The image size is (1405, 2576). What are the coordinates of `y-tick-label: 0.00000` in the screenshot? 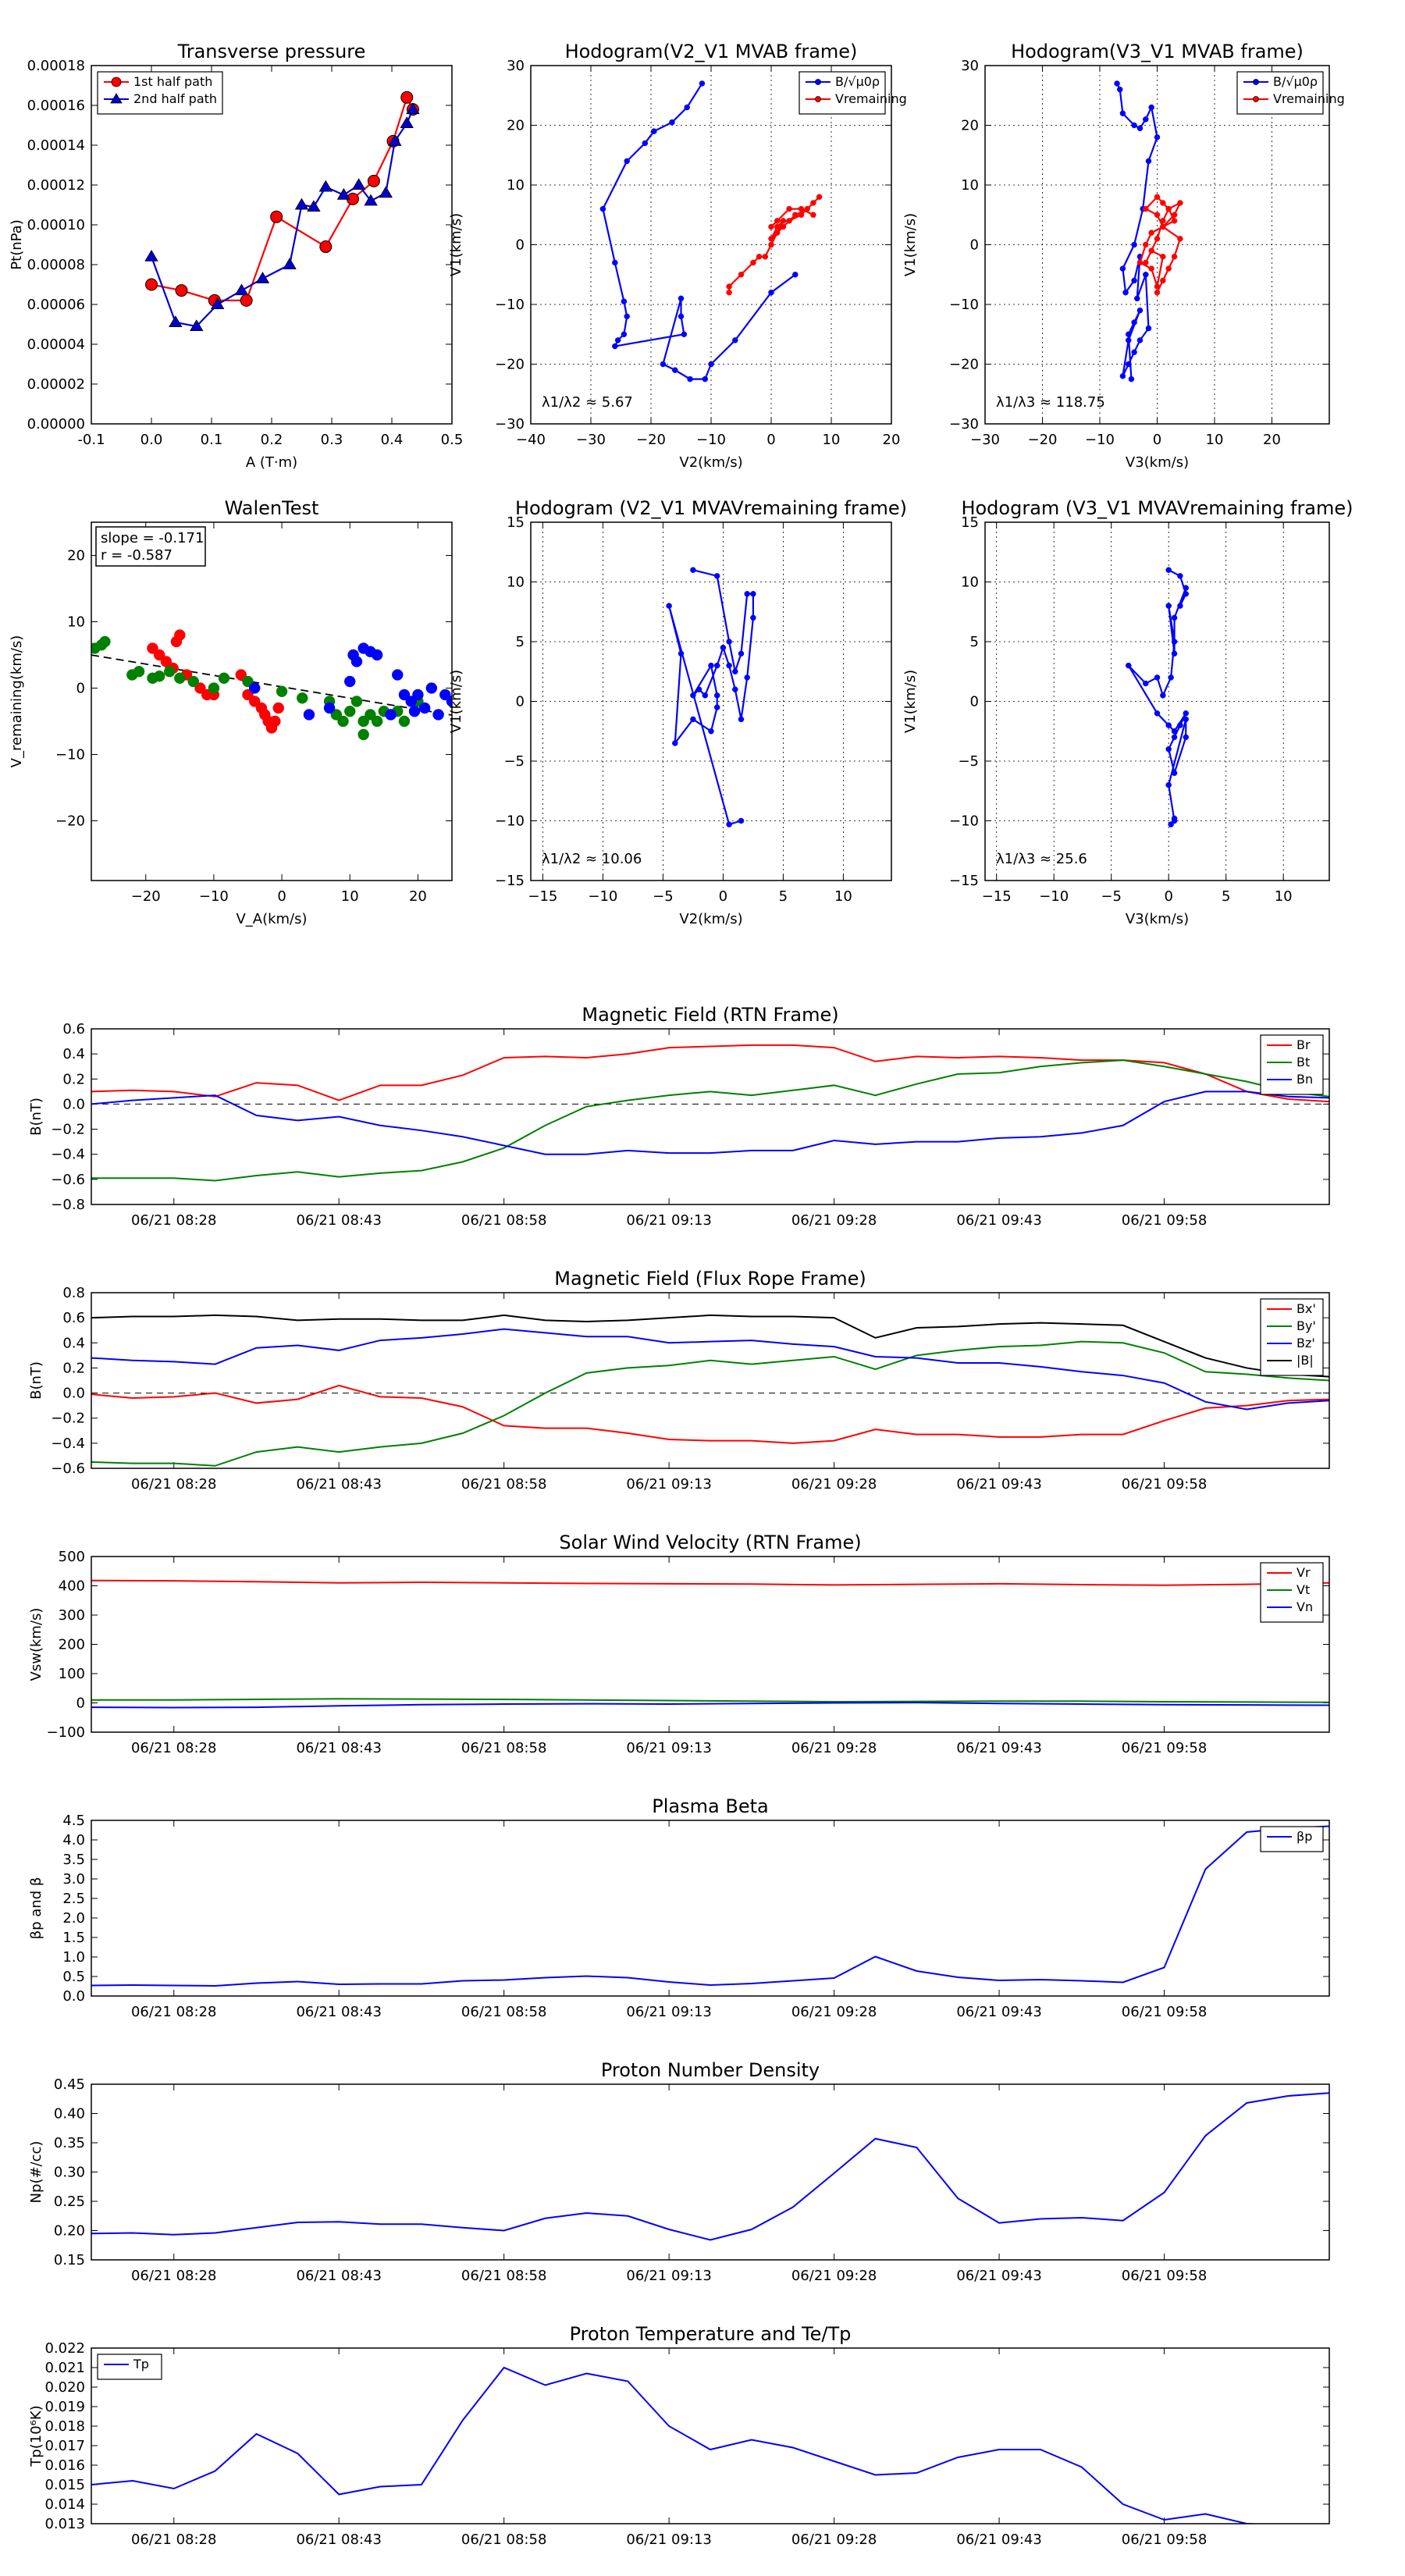 It's located at (56, 424).